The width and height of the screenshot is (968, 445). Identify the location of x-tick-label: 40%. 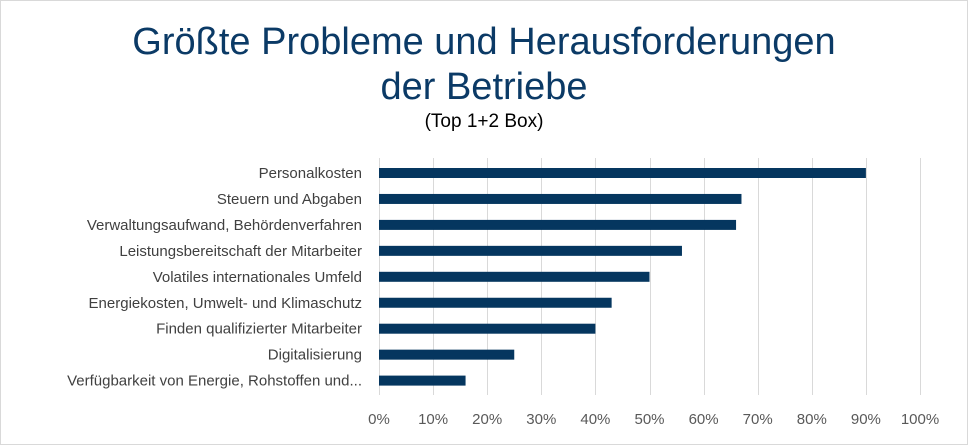
(595, 419).